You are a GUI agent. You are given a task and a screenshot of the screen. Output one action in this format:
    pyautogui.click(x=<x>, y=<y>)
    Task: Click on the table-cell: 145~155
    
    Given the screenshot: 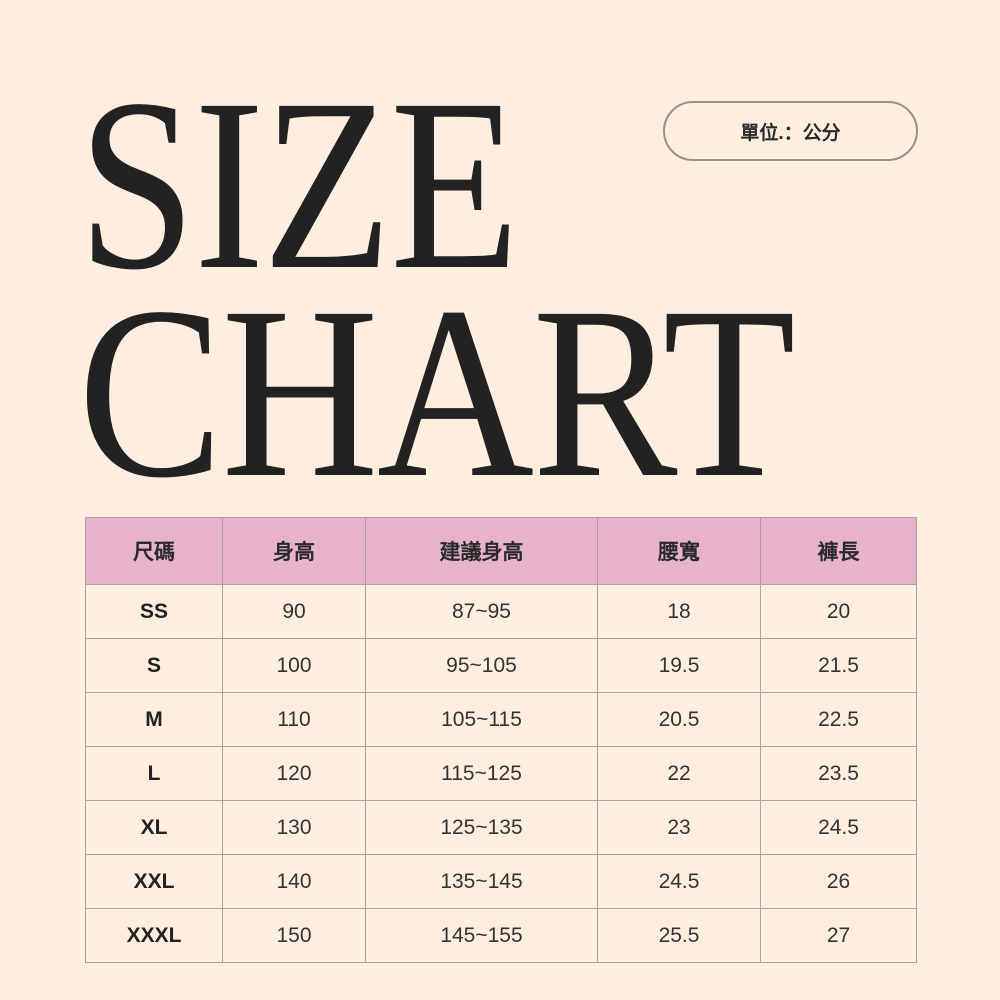 What is the action you would take?
    pyautogui.click(x=481, y=935)
    